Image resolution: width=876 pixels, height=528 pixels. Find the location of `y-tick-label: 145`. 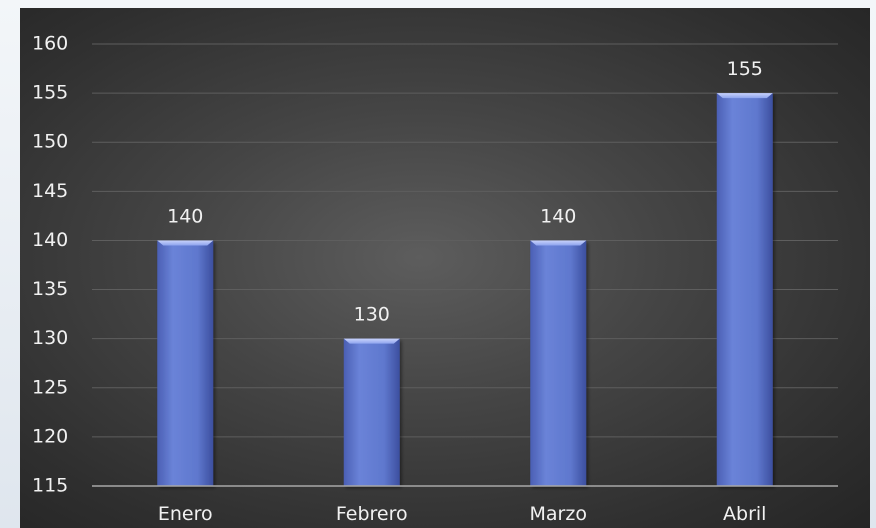

y-tick-label: 145 is located at coordinates (50, 191).